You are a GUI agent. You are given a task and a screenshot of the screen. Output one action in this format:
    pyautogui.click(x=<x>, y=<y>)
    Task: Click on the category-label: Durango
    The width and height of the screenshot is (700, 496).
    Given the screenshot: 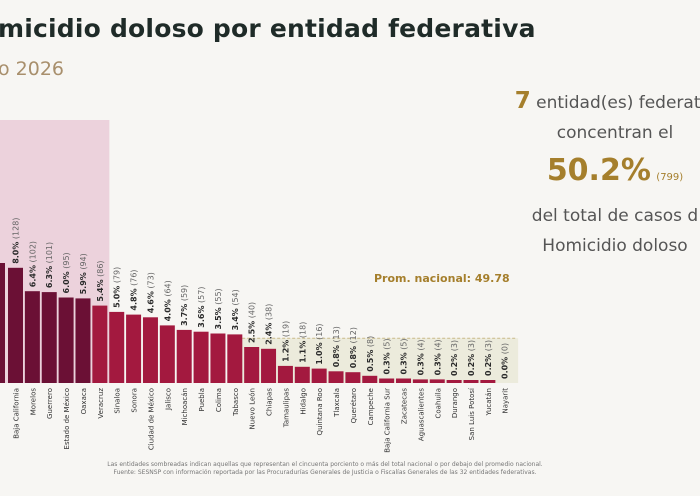 What is the action you would take?
    pyautogui.click(x=455, y=403)
    